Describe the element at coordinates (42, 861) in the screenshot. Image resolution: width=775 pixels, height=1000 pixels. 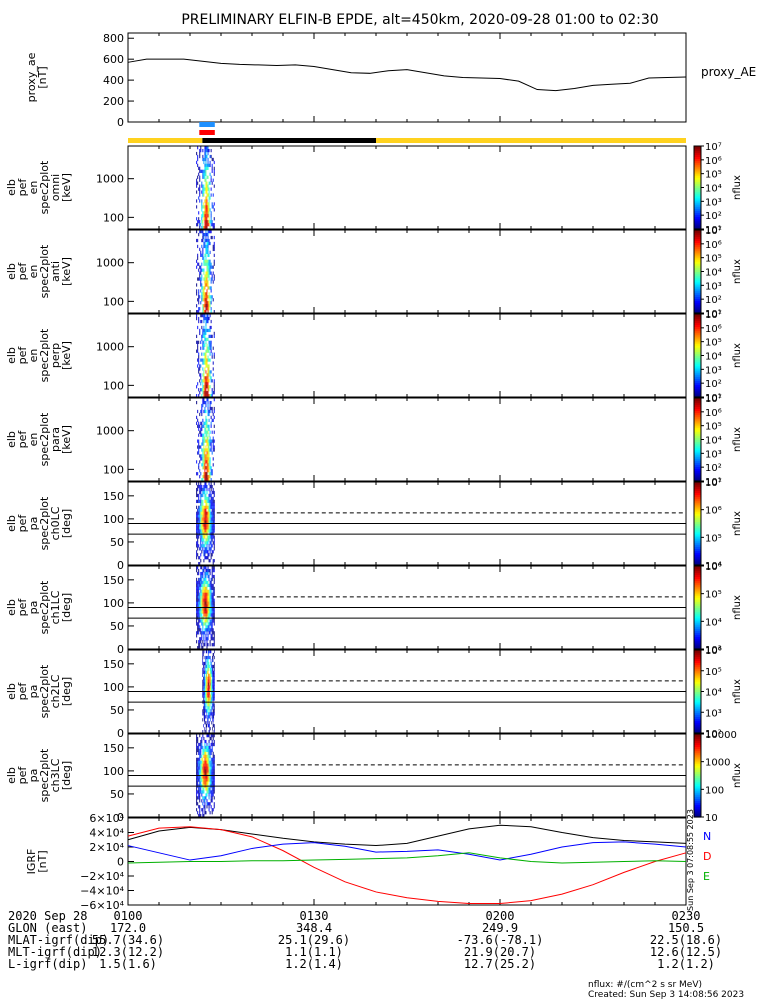
I see `y-axis-label-line: [nT]` at that location.